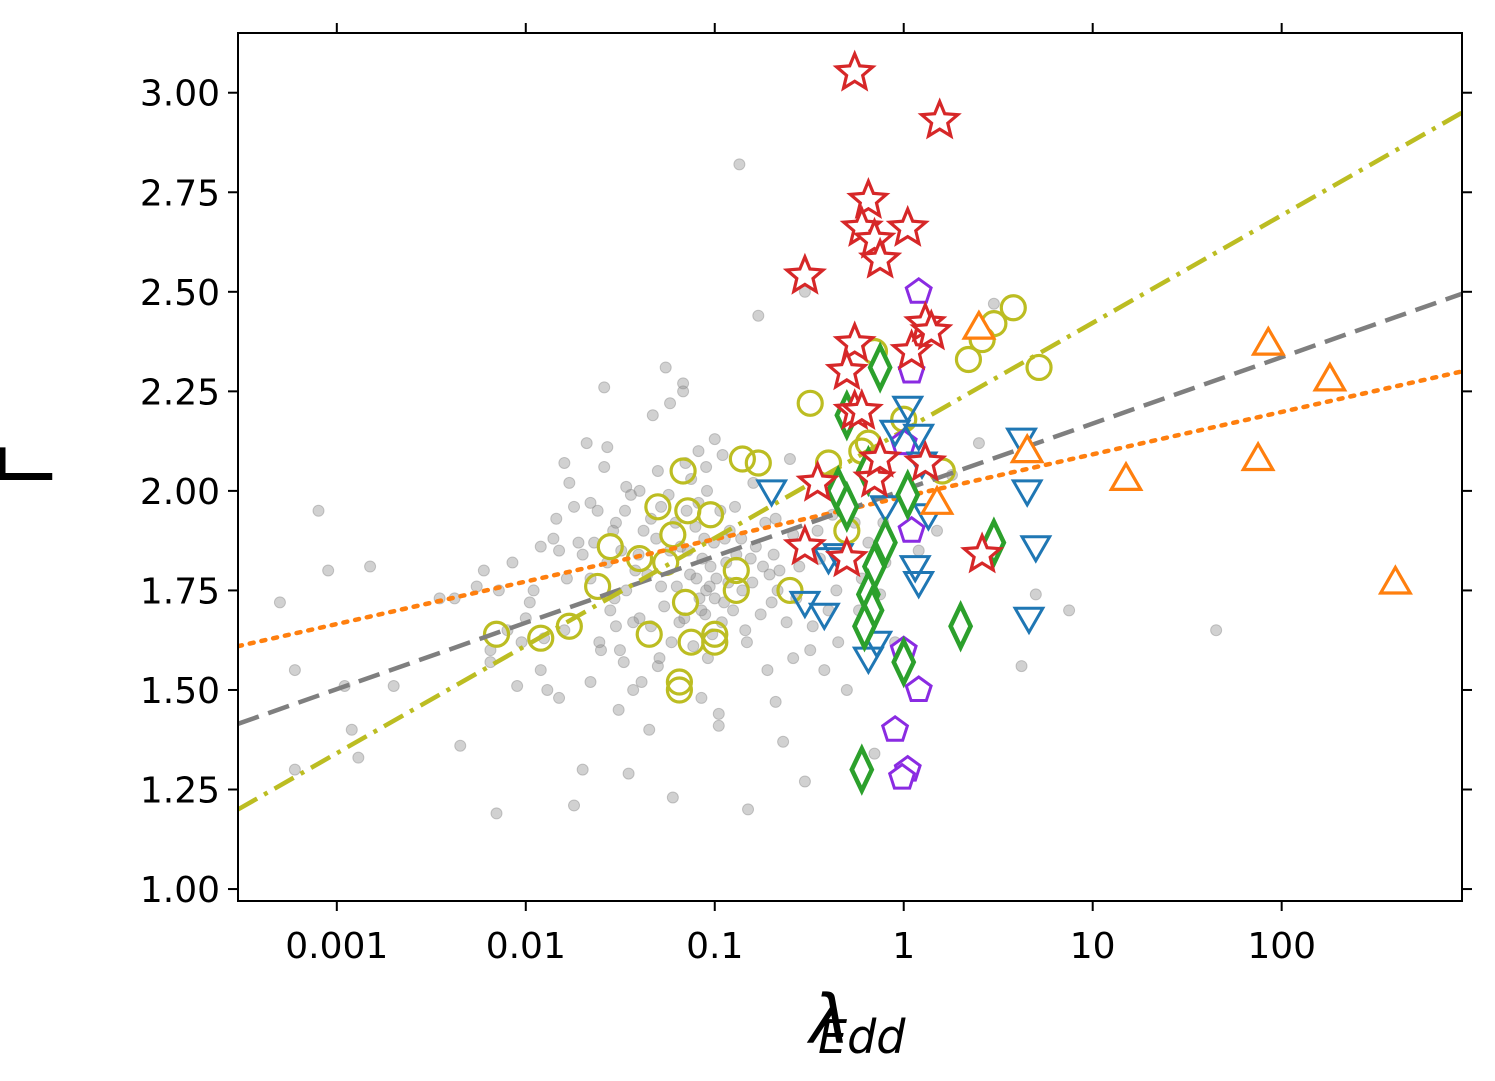  I want to click on y-axis-label: Γ, so click(34, 467).